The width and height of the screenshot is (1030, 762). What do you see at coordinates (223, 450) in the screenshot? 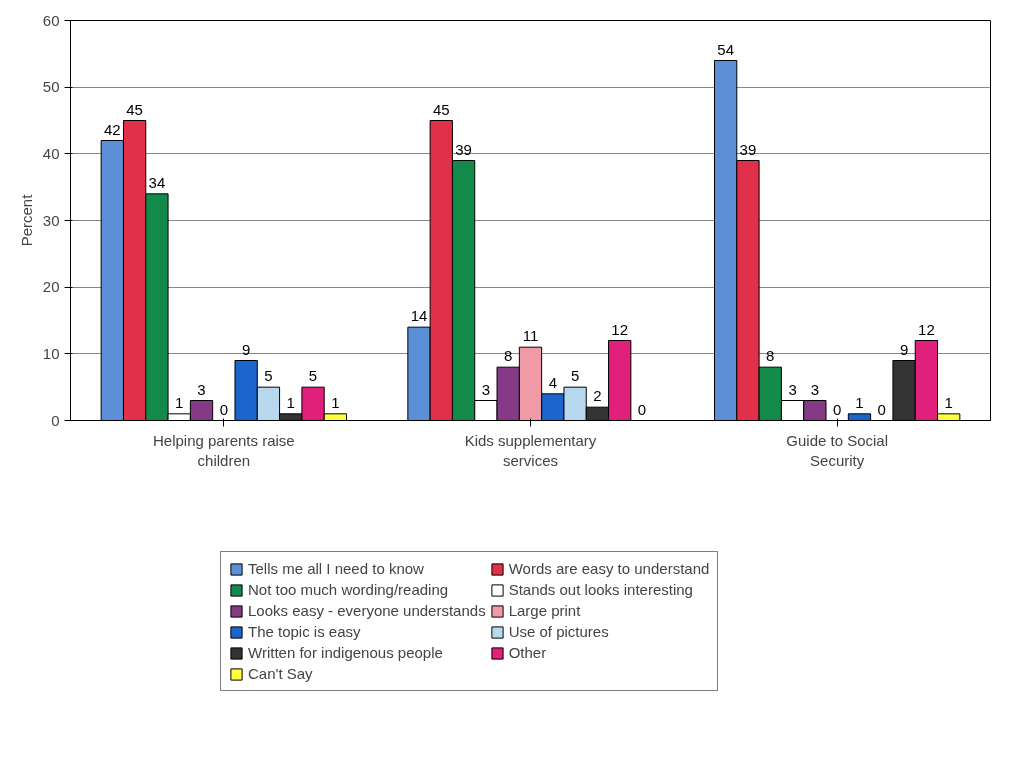
I see `x-tick-label: Helping parents raise children` at bounding box center [223, 450].